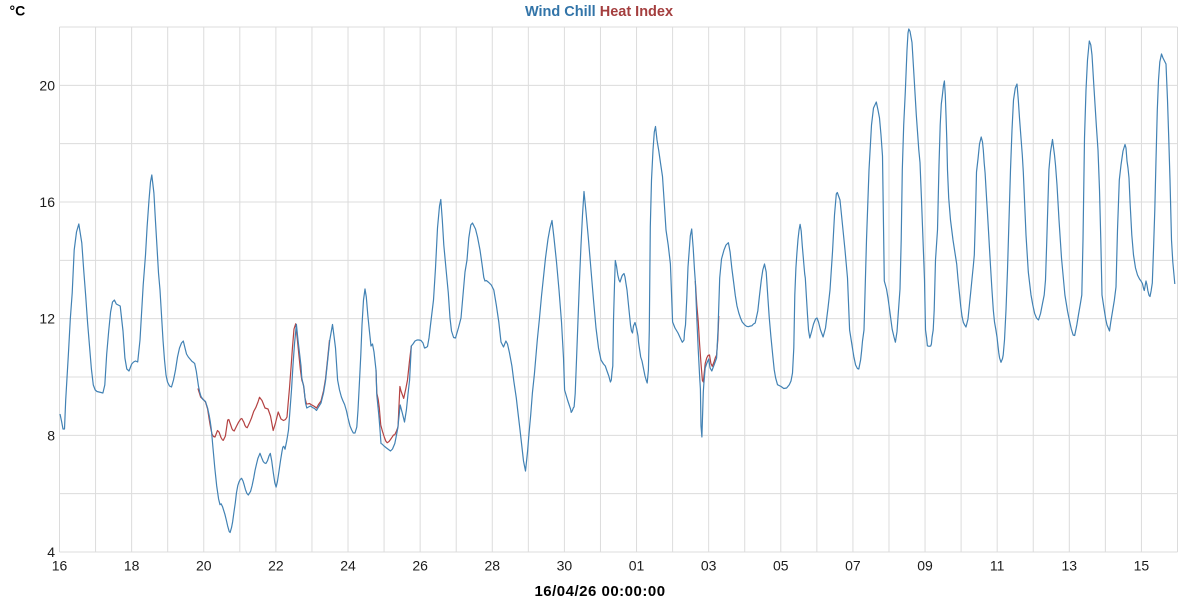 The image size is (1200, 600). I want to click on svg-text: 07, so click(853, 566).